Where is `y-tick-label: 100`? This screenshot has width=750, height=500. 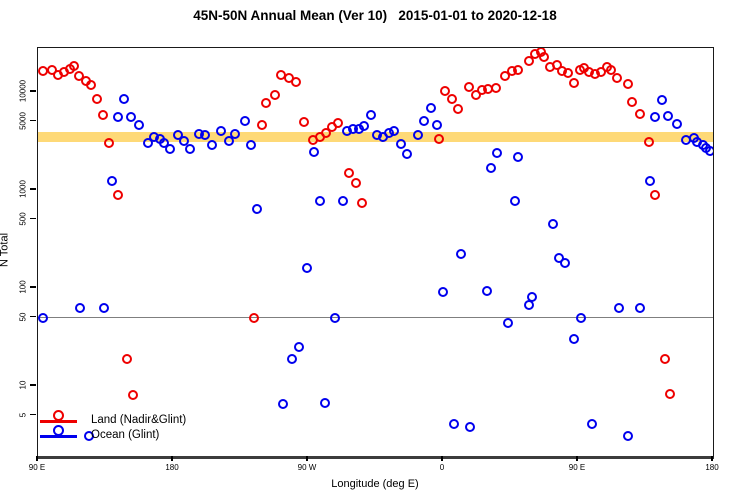 y-tick-label: 100 is located at coordinates (23, 287).